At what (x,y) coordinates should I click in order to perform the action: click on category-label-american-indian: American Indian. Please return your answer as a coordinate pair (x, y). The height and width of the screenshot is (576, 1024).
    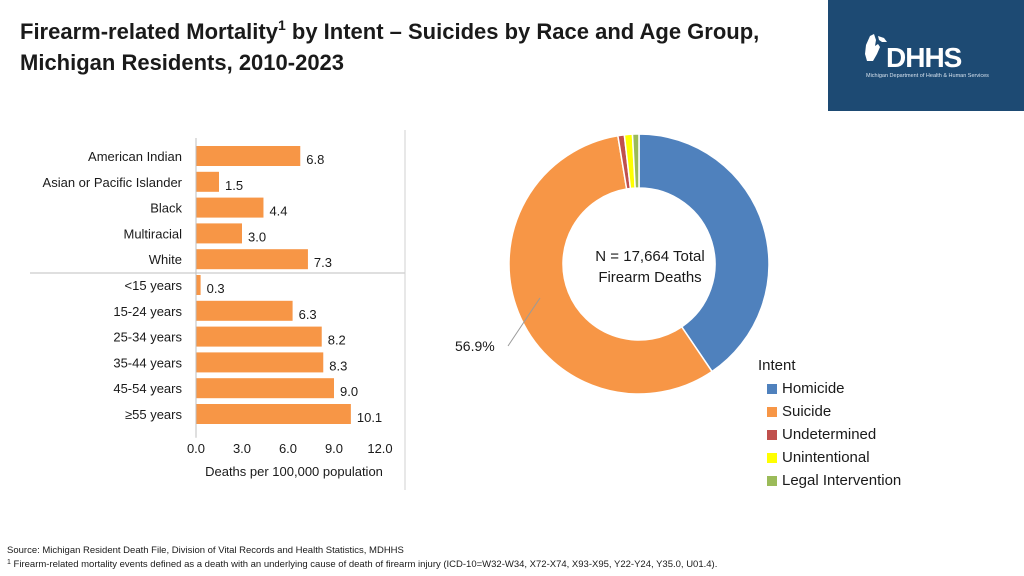
    Looking at the image, I should click on (135, 156).